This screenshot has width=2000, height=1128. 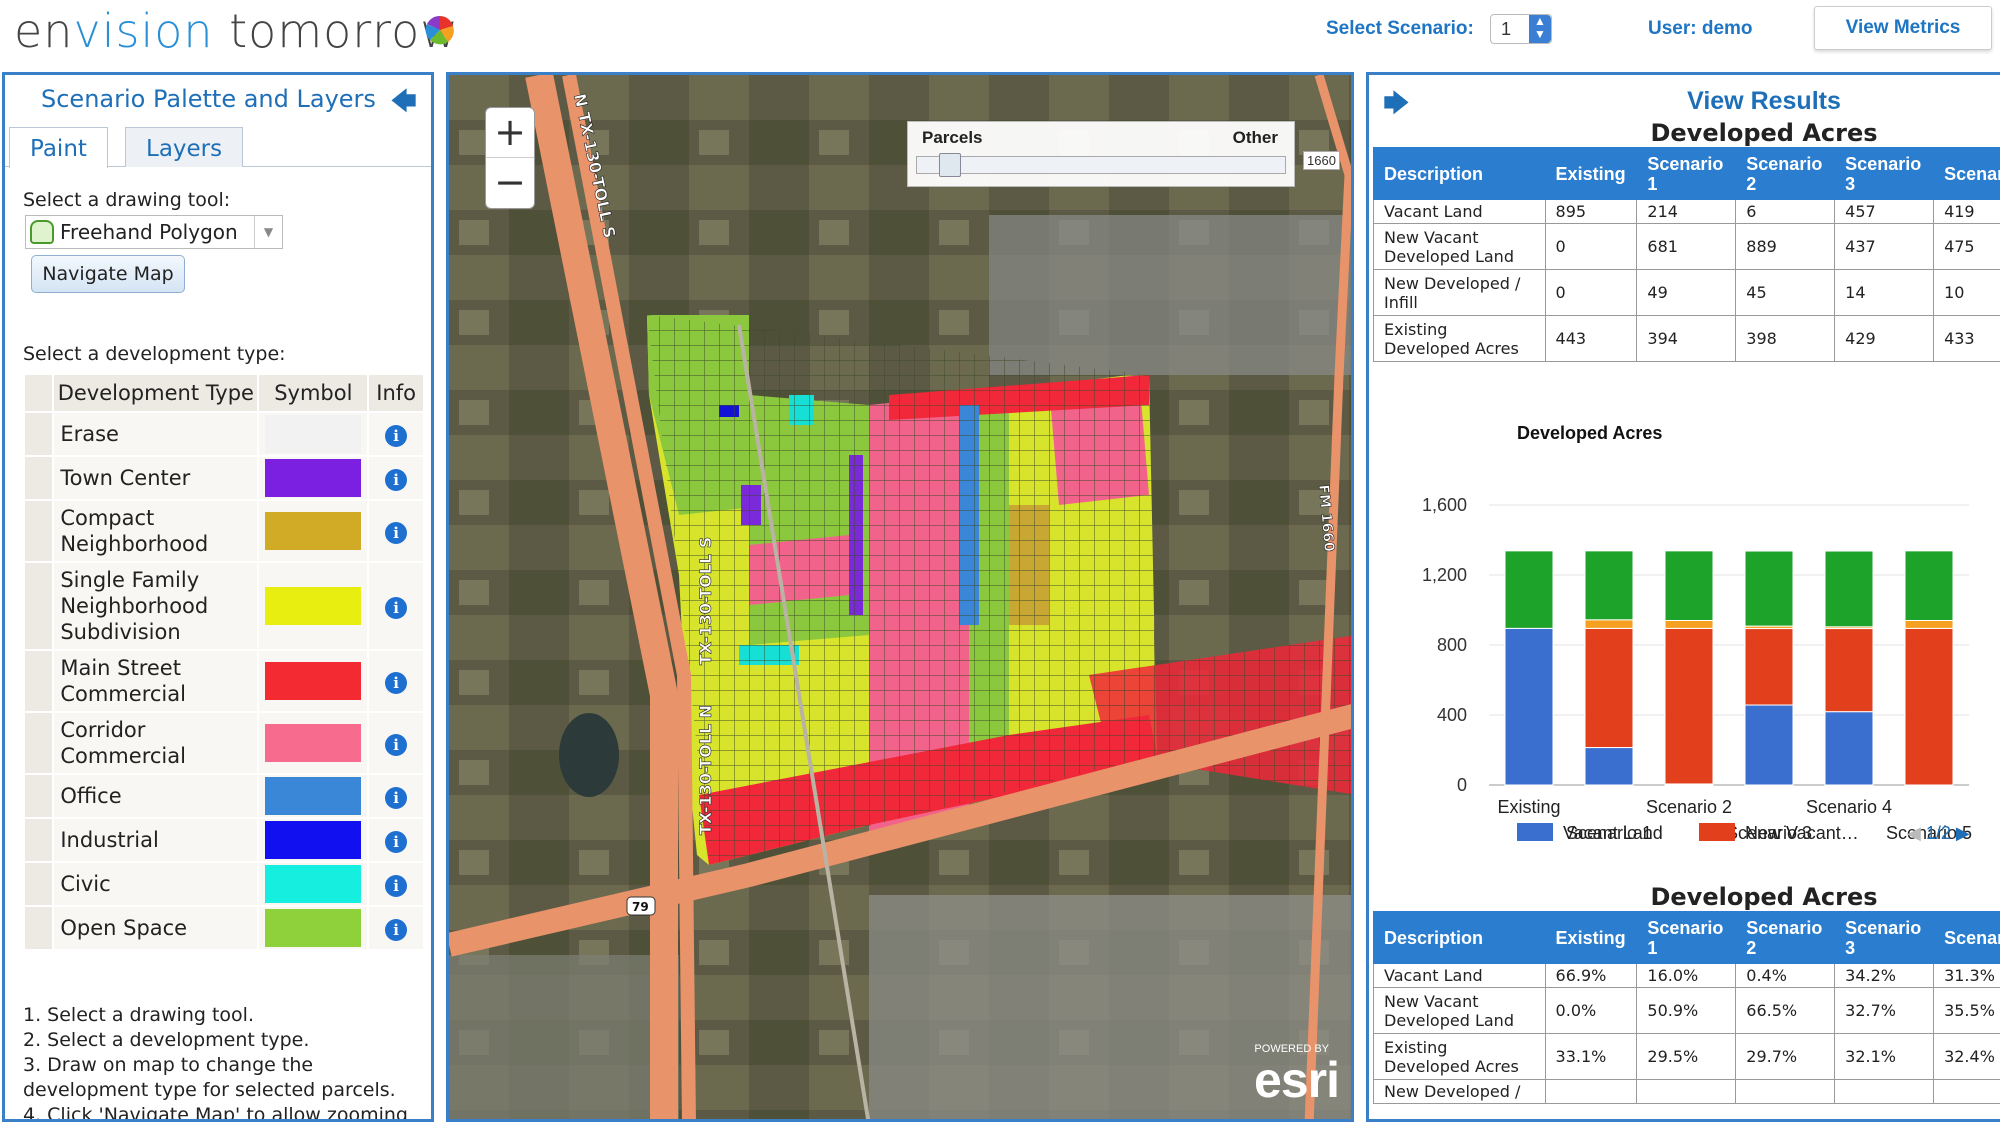 I want to click on dev-type-row: Town Center i, so click(x=223, y=478).